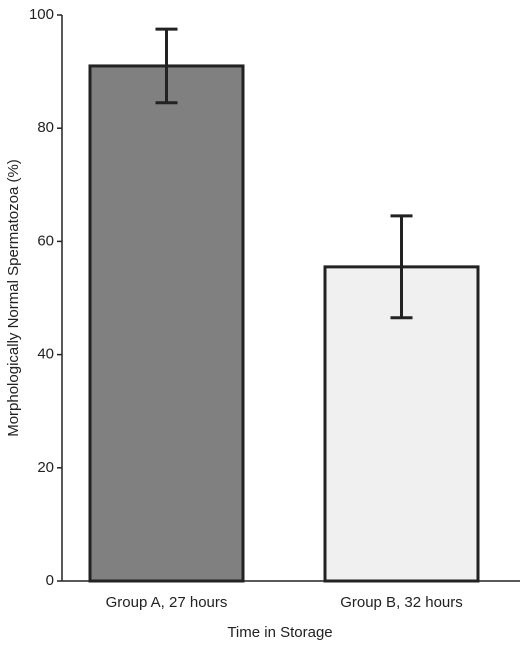 This screenshot has width=525, height=648. I want to click on x-tick-label: Group B, 32 hours, so click(401, 602).